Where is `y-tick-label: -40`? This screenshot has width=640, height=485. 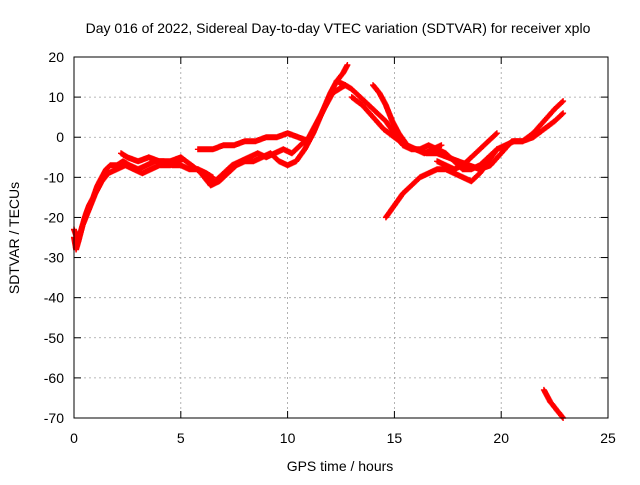 y-tick-label: -40 is located at coordinates (54, 298).